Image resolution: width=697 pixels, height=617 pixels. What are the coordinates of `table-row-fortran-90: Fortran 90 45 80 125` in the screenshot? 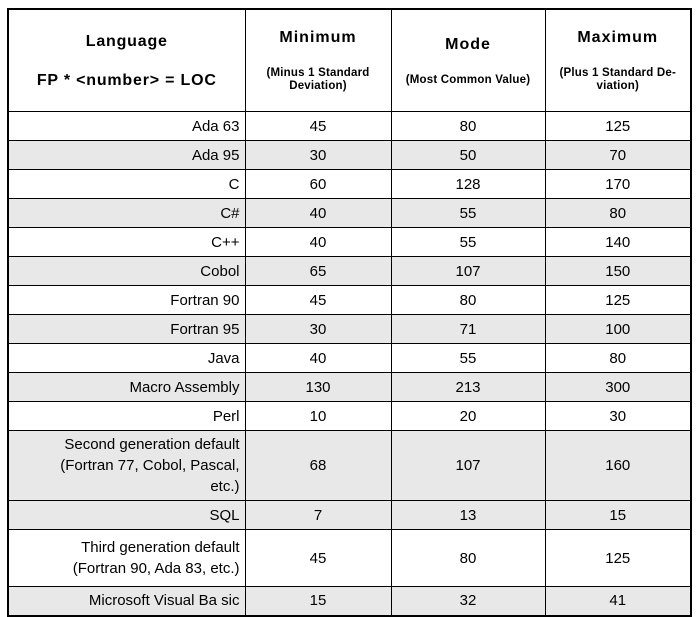 It's located at (349, 300).